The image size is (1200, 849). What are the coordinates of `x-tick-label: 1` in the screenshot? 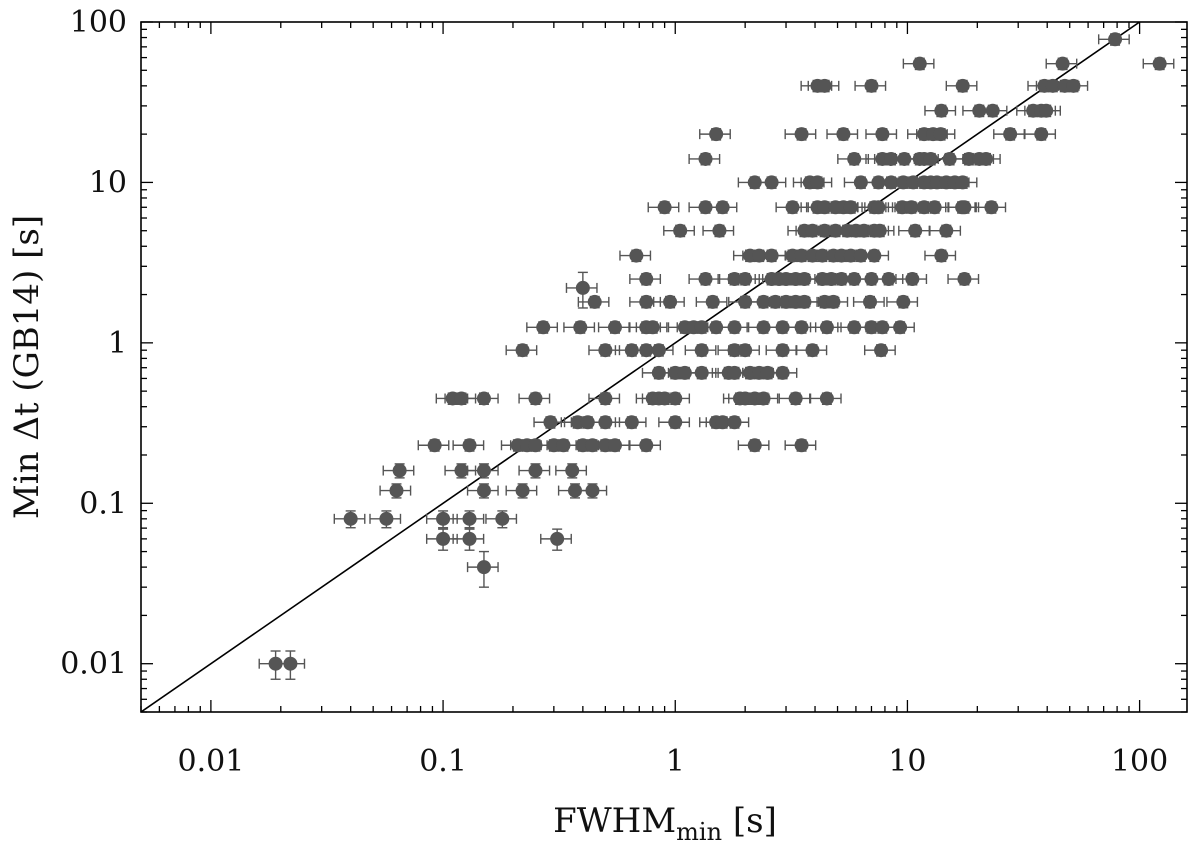 It's located at (675, 761).